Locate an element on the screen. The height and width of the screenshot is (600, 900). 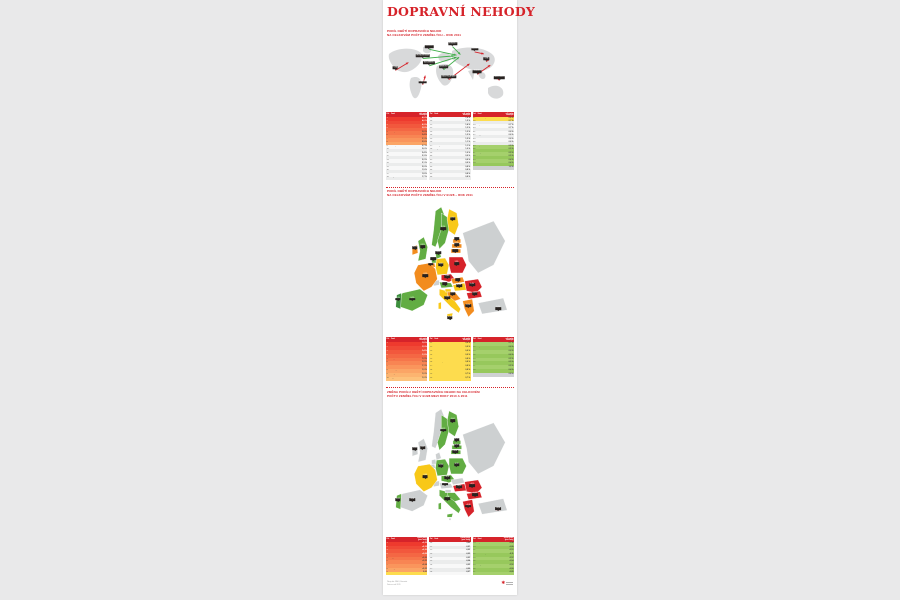
cell-country: Lucembursko is located at coordinates (483, 139).